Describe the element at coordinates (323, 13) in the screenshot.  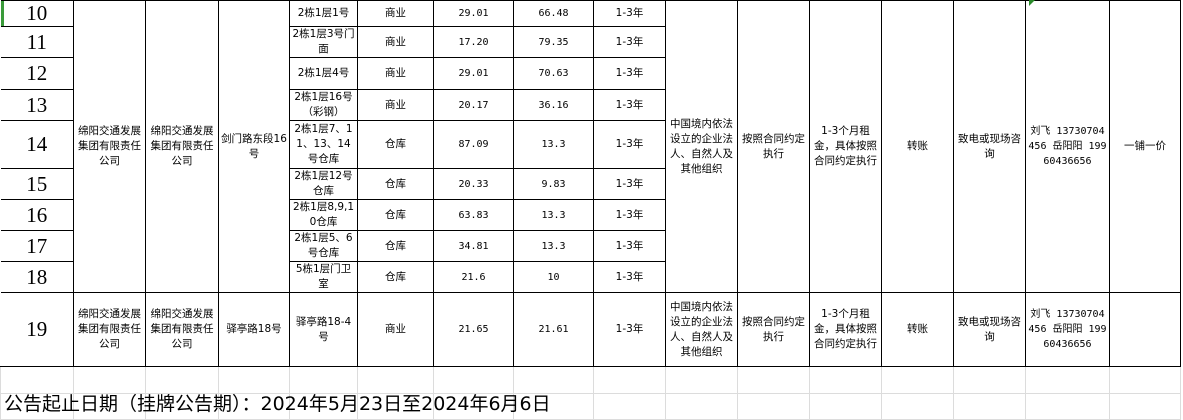
I see `unit-cell: 2栋1层1号` at that location.